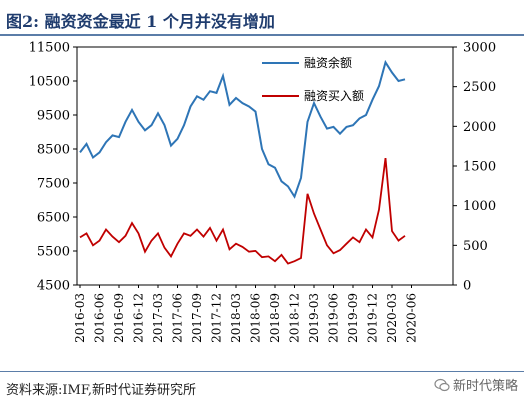 This screenshot has height=403, width=524. I want to click on left-tick-label: 6500, so click(53, 218).